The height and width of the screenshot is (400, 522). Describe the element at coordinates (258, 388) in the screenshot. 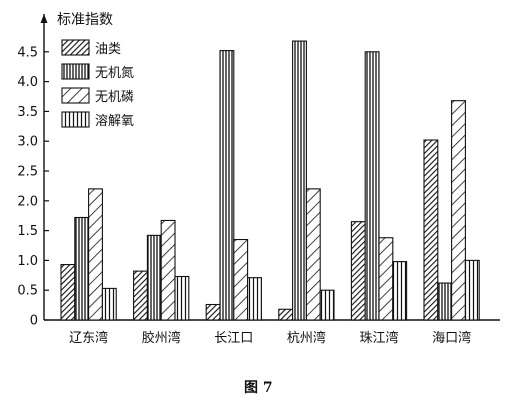

I see `figure-caption: 图 7` at that location.